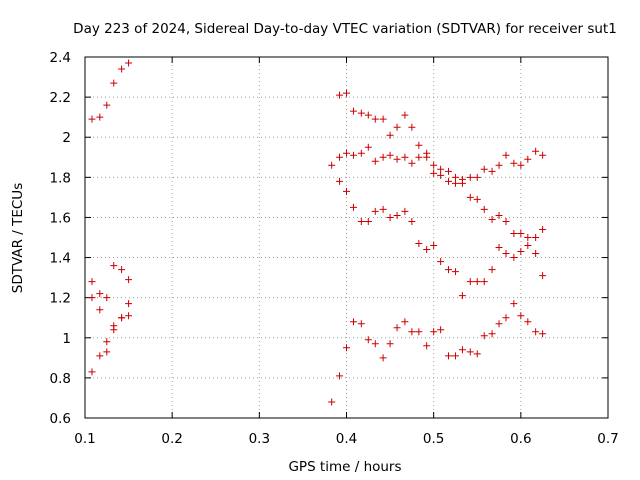 This screenshot has height=480, width=640. I want to click on y-tick-label: 2, so click(66, 138).